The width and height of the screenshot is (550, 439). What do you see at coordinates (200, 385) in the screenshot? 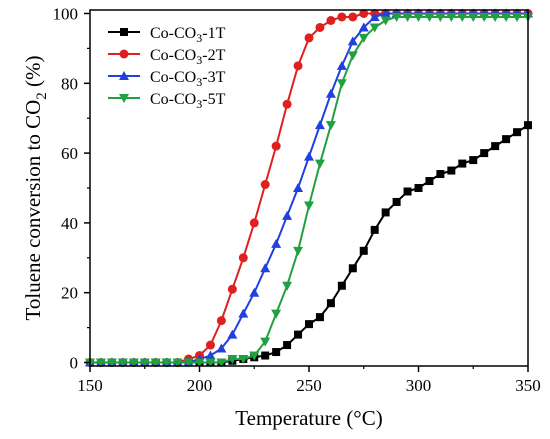
I see `x-tick-label: 200` at bounding box center [200, 385].